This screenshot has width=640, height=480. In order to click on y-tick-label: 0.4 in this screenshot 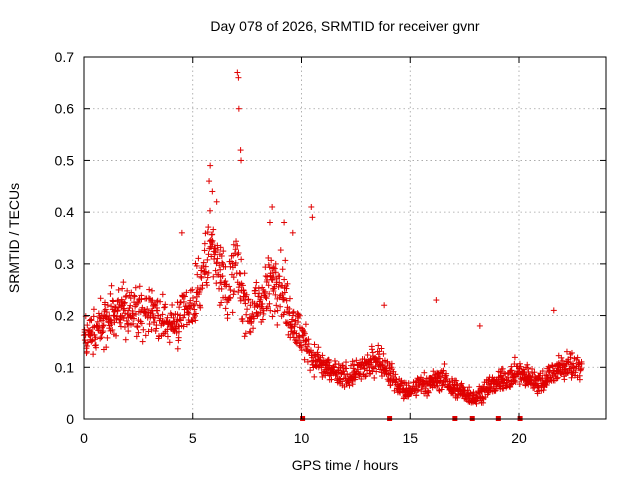, I will do `click(65, 212)`.